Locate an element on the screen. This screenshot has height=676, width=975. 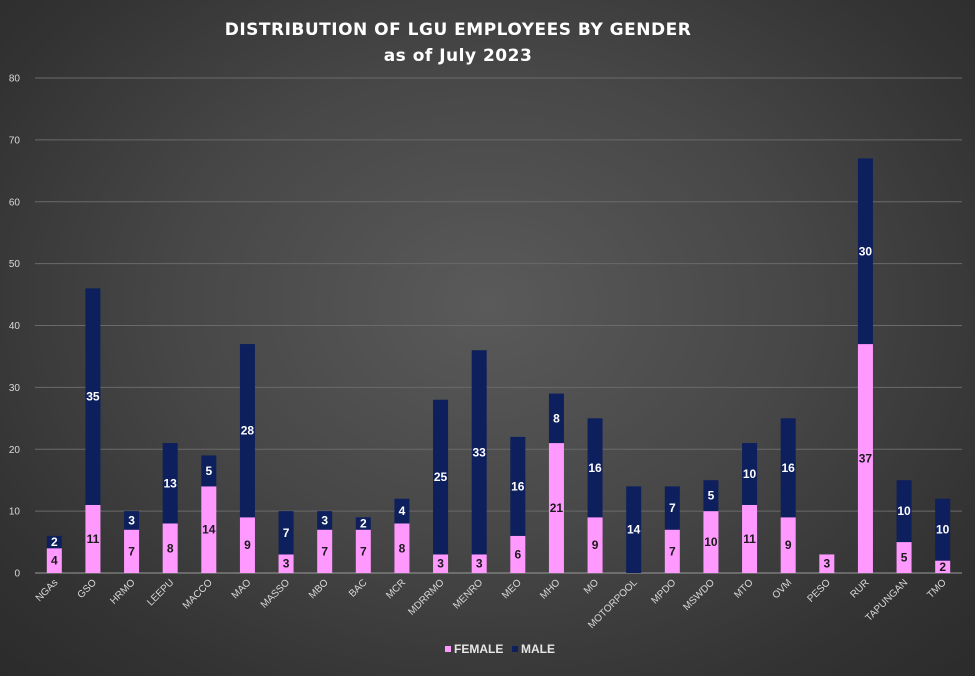
data-label-female: 14 is located at coordinates (209, 530).